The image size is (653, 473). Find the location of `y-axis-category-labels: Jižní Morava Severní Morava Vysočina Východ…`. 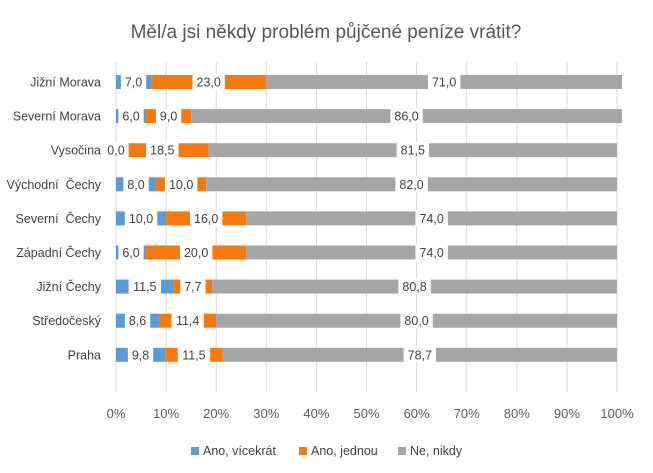

y-axis-category-labels: Jižní Morava Severní Morava Vysočina Východ… is located at coordinates (54, 219).